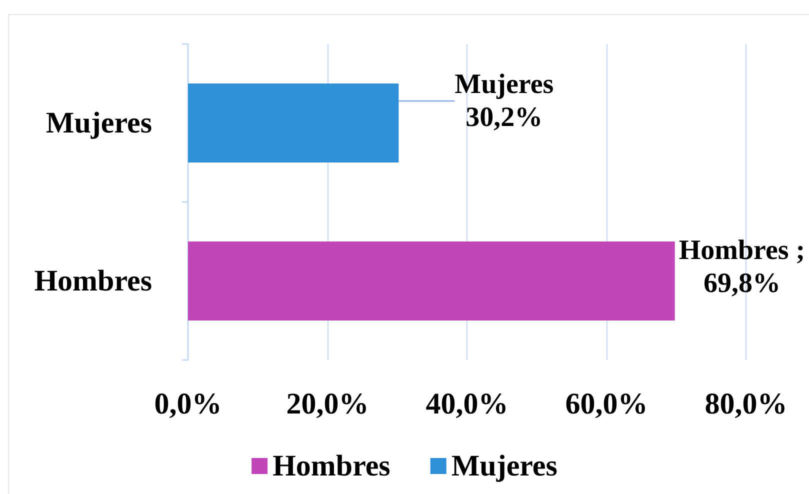  Describe the element at coordinates (327, 404) in the screenshot. I see `x-tick-label: 20,0%` at that location.